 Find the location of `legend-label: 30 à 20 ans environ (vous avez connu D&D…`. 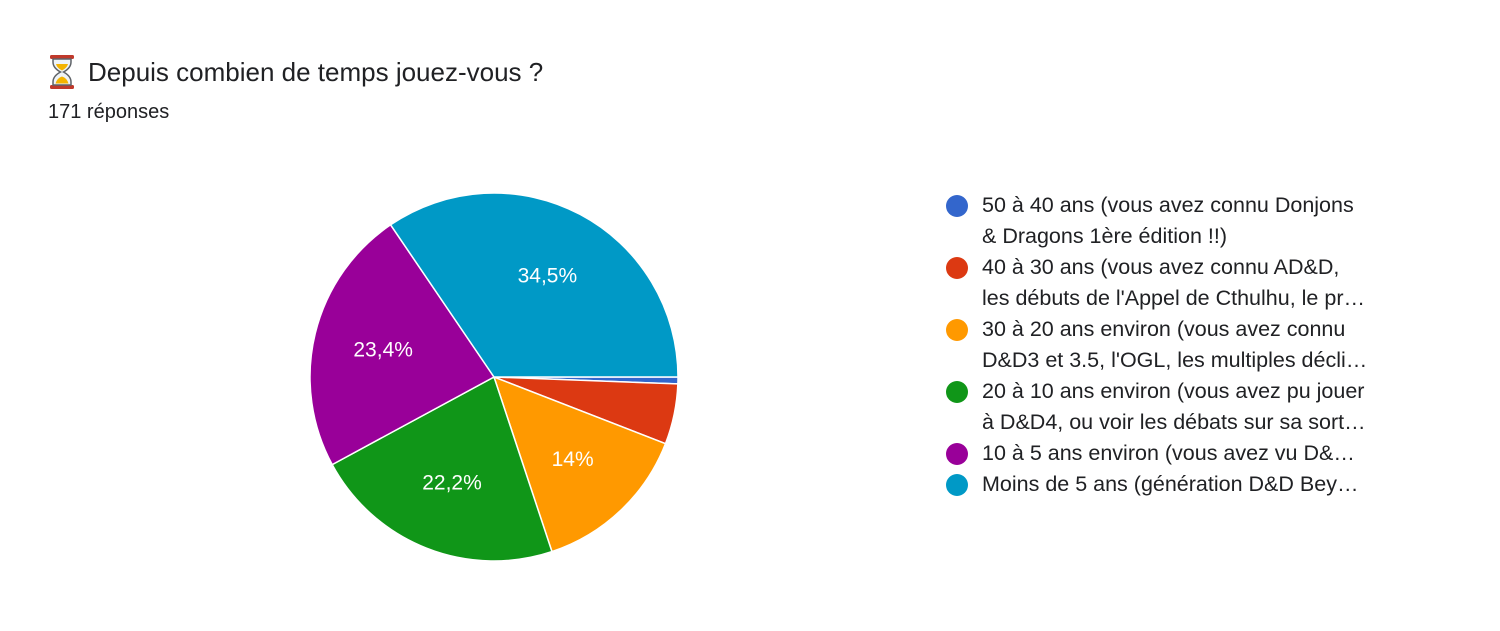

legend-label: 30 à 20 ans environ (vous avez connu D&D… is located at coordinates (1175, 344).